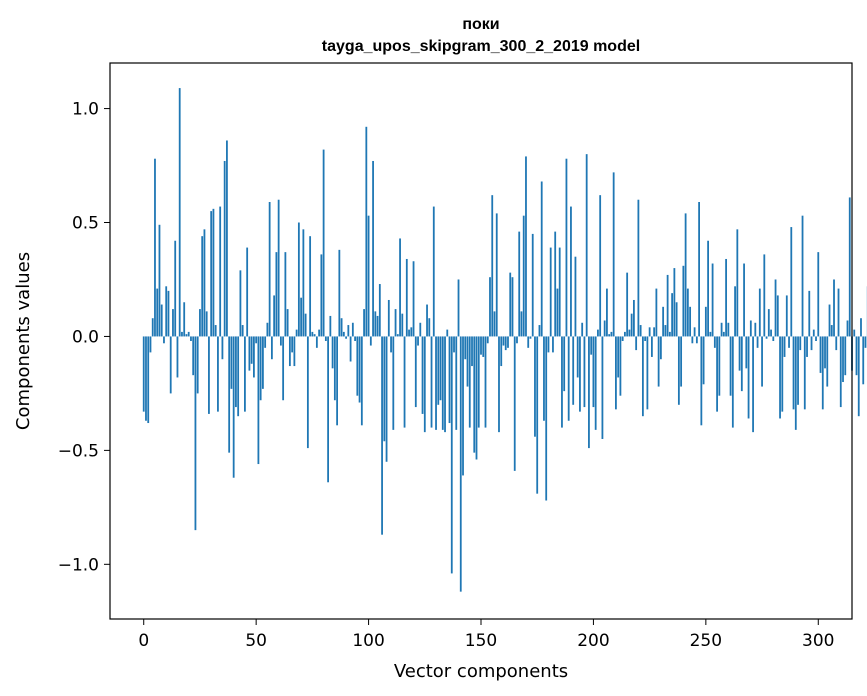 The image size is (867, 696). I want to click on y-tick-label: 1.0, so click(85, 110).